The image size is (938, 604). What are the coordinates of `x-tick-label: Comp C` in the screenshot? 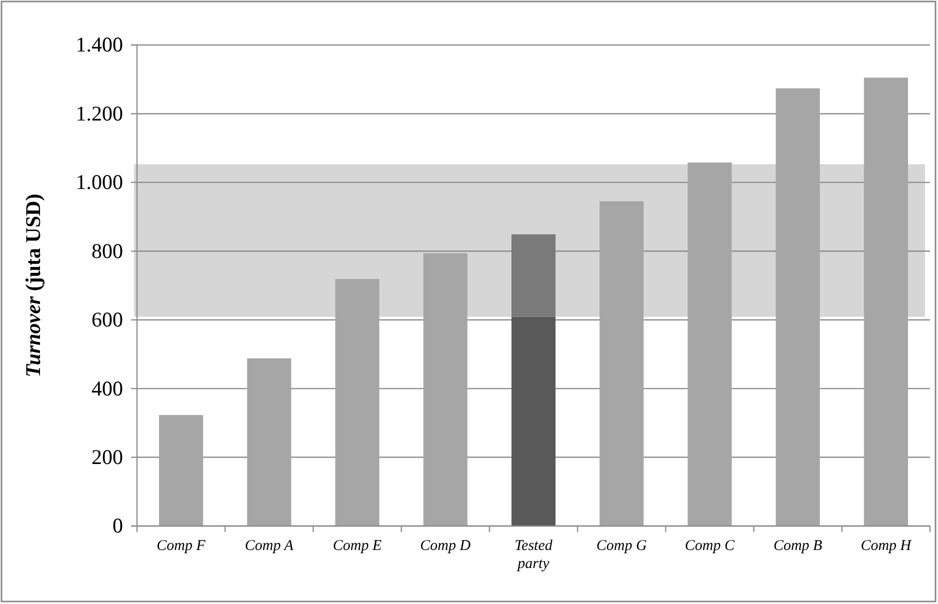 It's located at (710, 546).